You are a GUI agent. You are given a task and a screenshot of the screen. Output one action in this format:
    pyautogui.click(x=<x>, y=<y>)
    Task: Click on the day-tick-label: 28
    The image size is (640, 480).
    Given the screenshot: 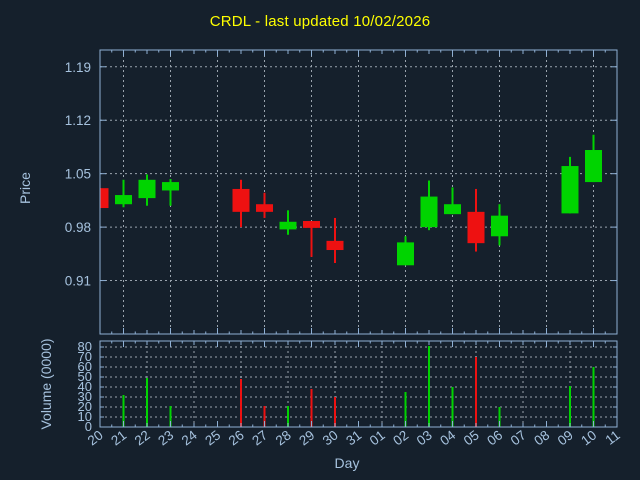 What is the action you would take?
    pyautogui.click(x=283, y=437)
    